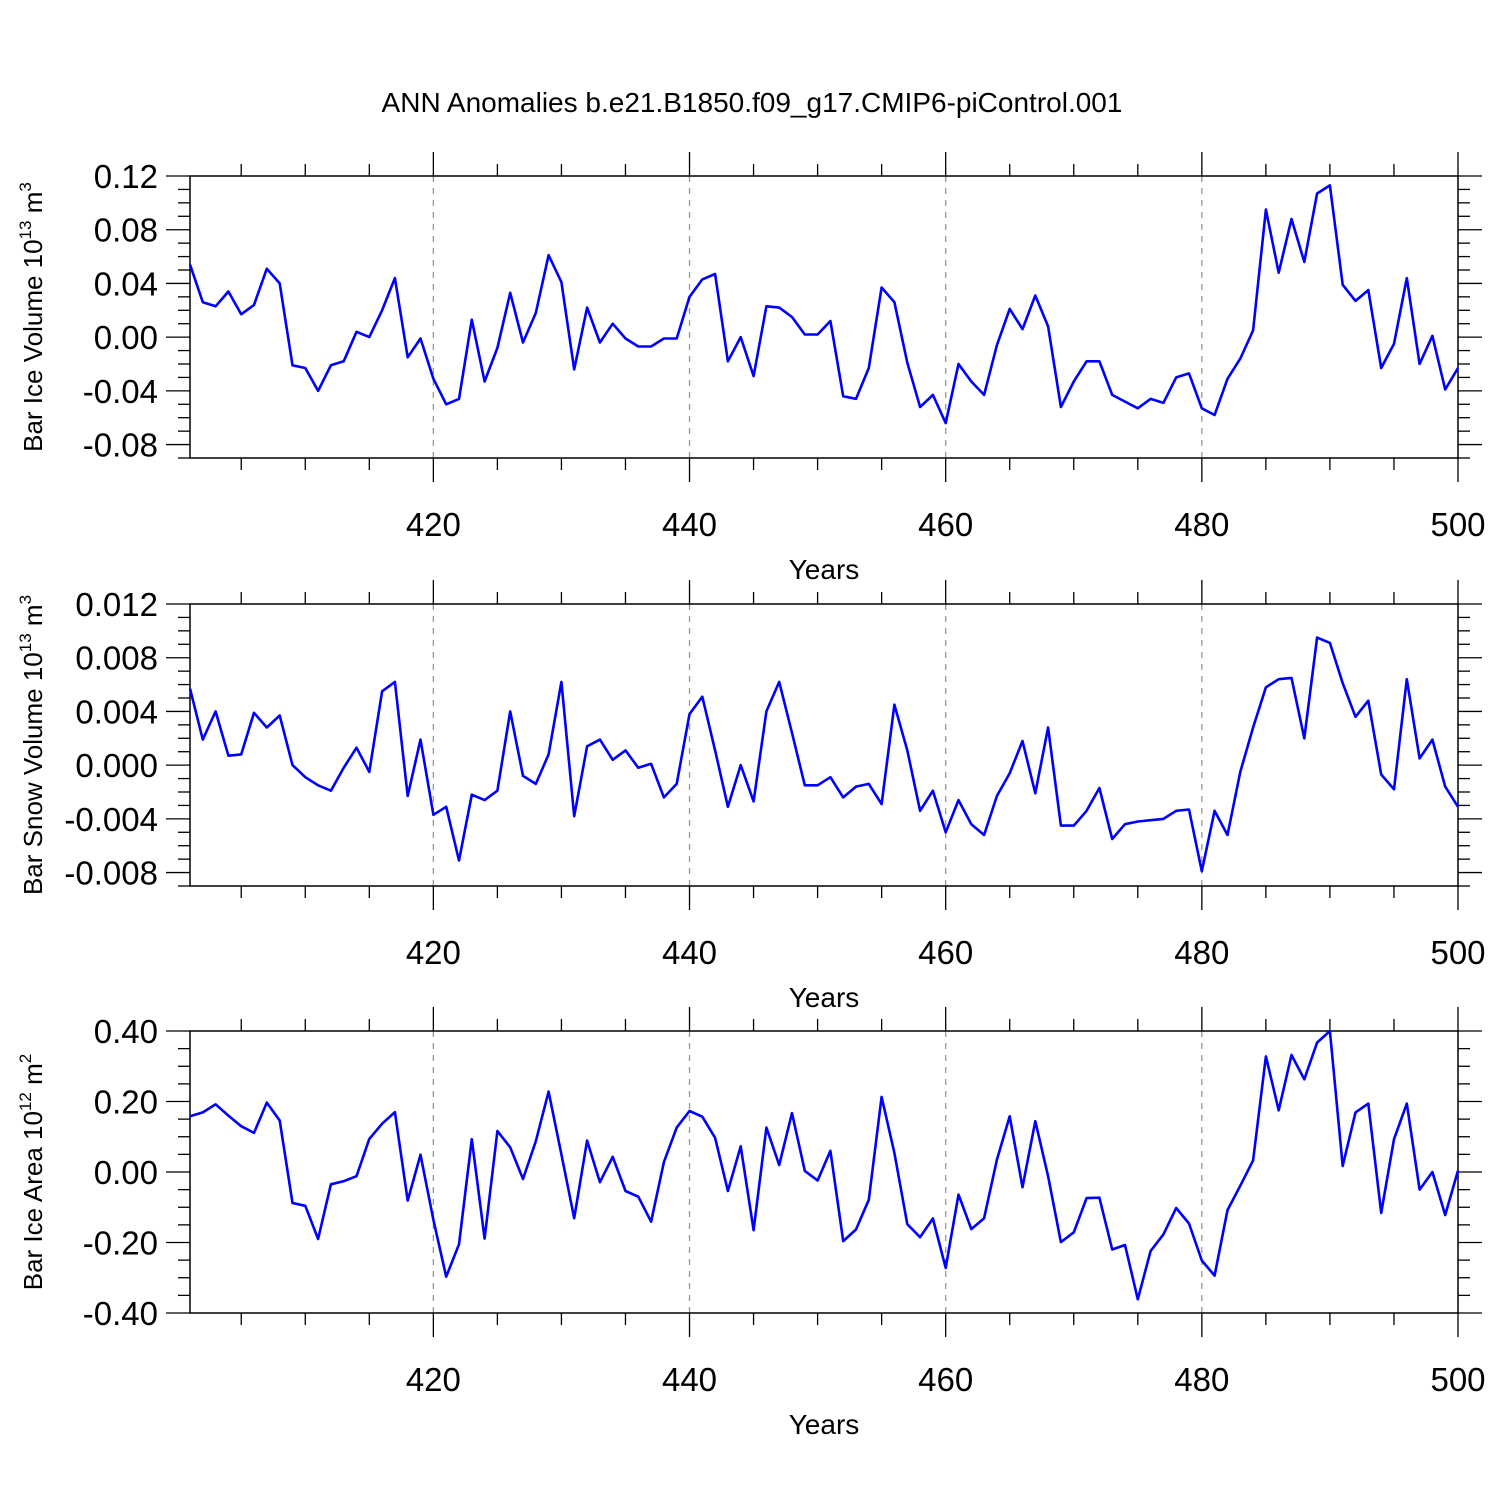 Image resolution: width=1500 pixels, height=1500 pixels. Describe the element at coordinates (120, 1243) in the screenshot. I see `y-tick-label: -0.20` at that location.